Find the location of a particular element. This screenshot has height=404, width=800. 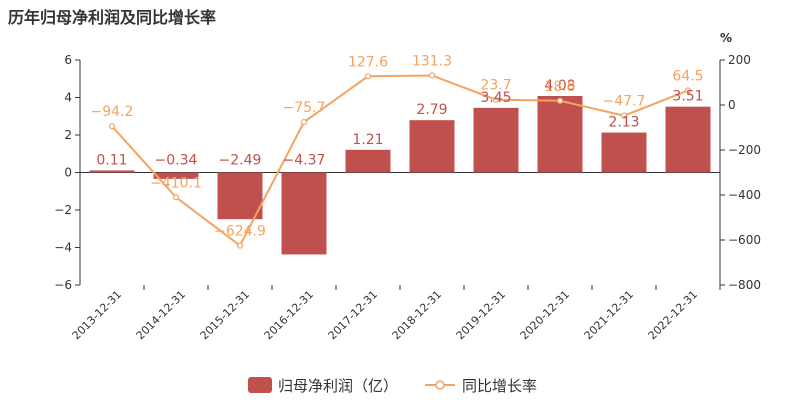

x-tick-label: 2018-12-31 is located at coordinates (417, 315).